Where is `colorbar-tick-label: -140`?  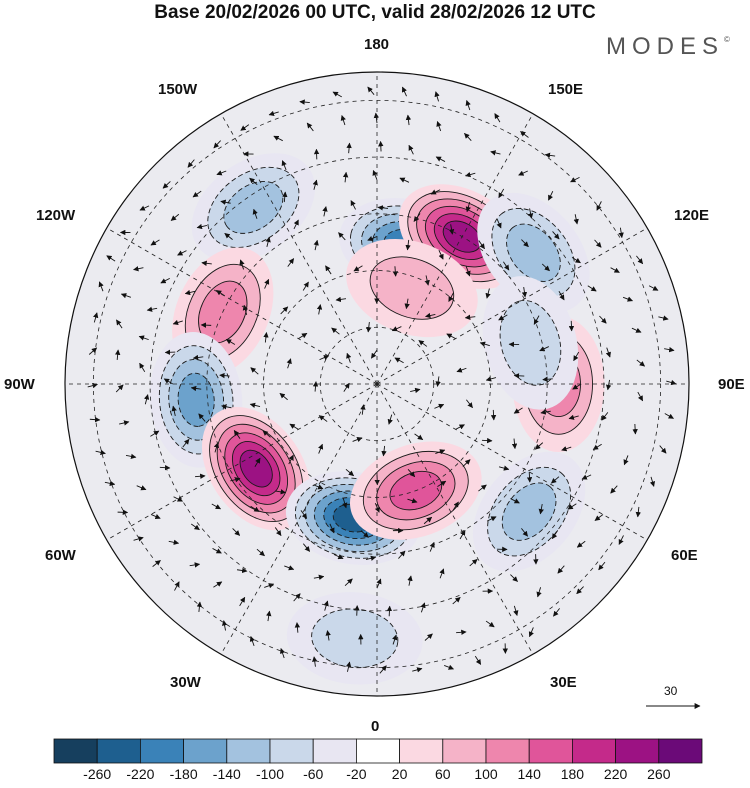 colorbar-tick-label: -140 is located at coordinates (227, 774).